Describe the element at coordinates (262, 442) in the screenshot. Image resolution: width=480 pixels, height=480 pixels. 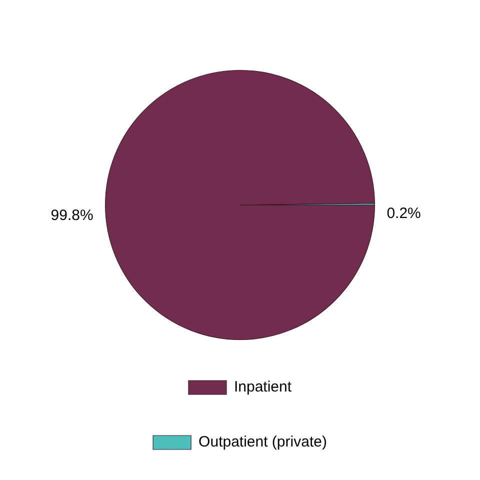
I see `legend-label: Outpatient (private)` at that location.